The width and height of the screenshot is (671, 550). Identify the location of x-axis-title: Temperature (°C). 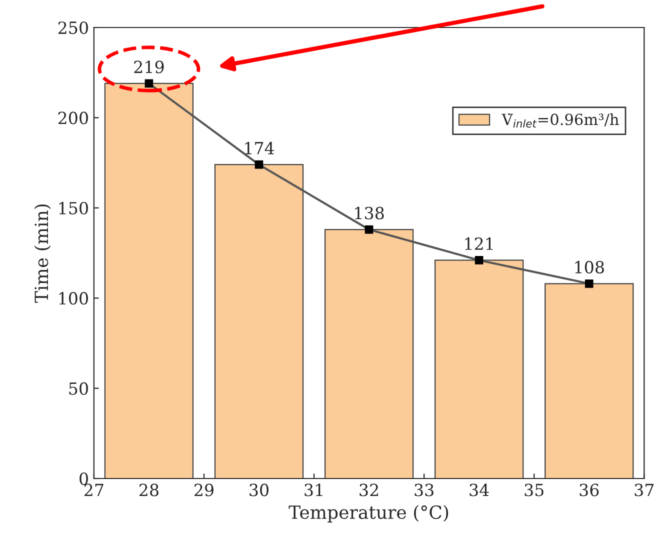
(368, 514).